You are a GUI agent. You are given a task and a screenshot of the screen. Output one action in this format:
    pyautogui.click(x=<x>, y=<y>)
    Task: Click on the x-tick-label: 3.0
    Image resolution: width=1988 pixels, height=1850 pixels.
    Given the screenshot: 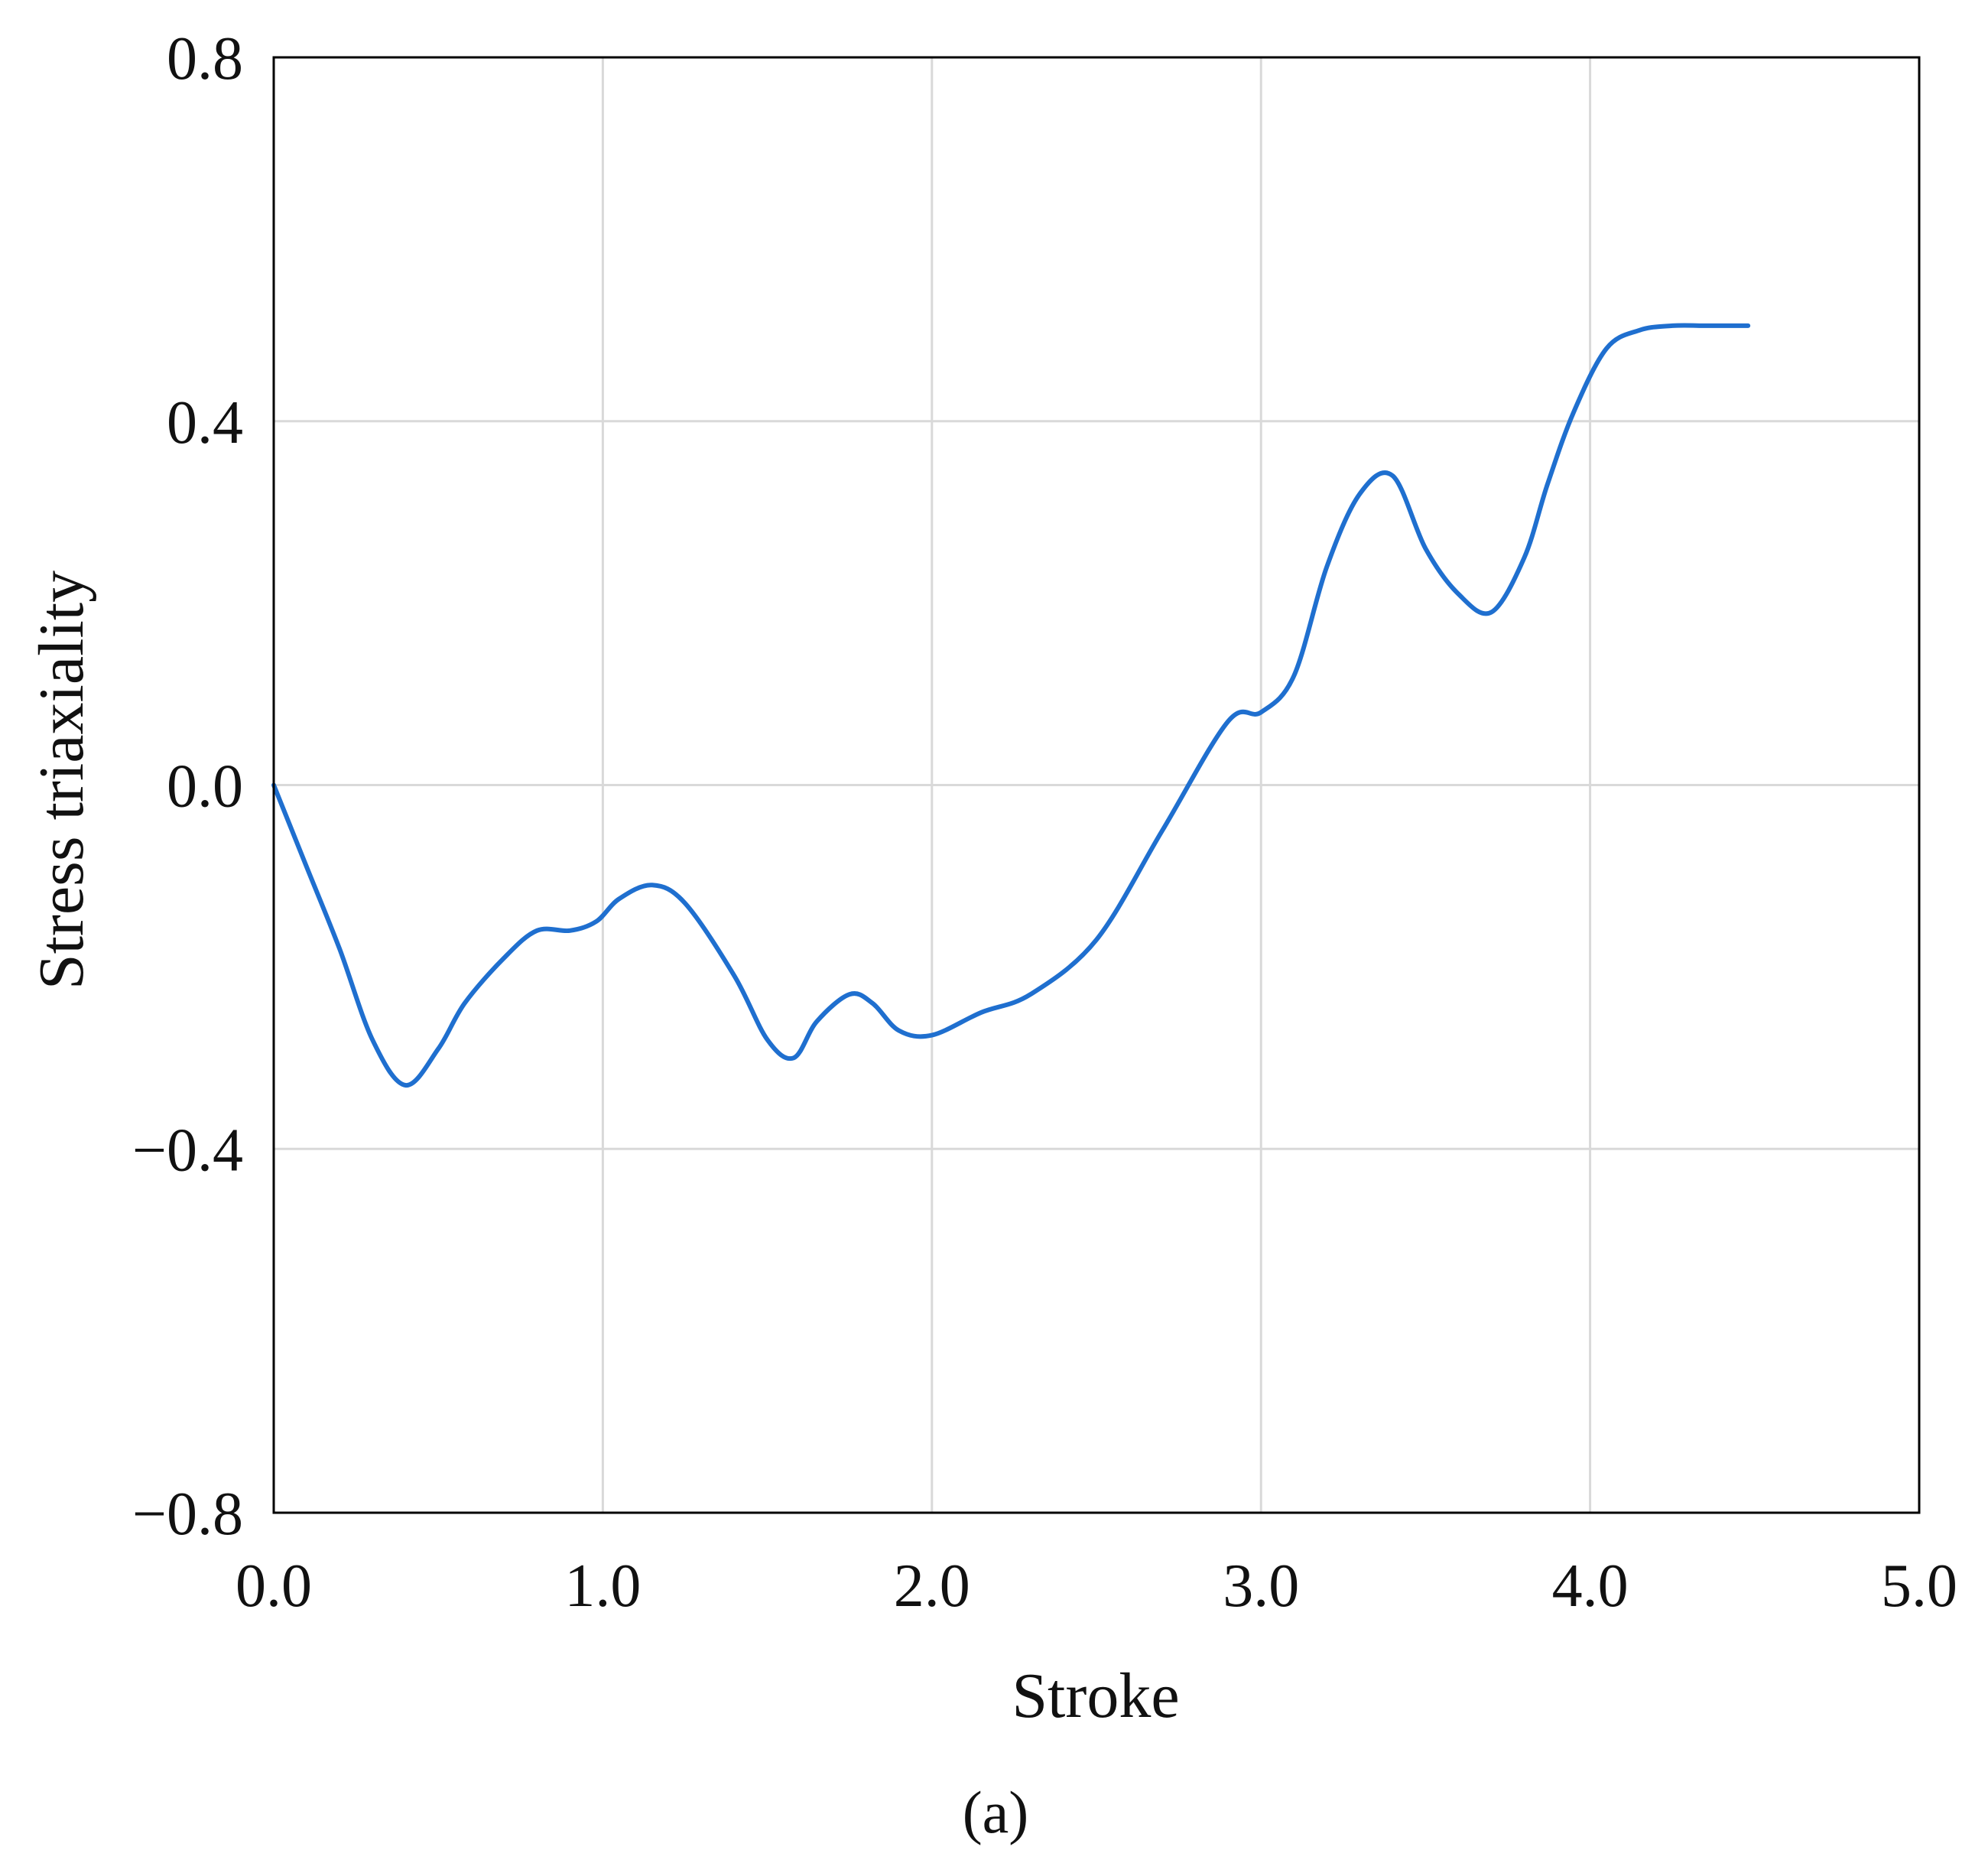 What is the action you would take?
    pyautogui.click(x=1261, y=1586)
    